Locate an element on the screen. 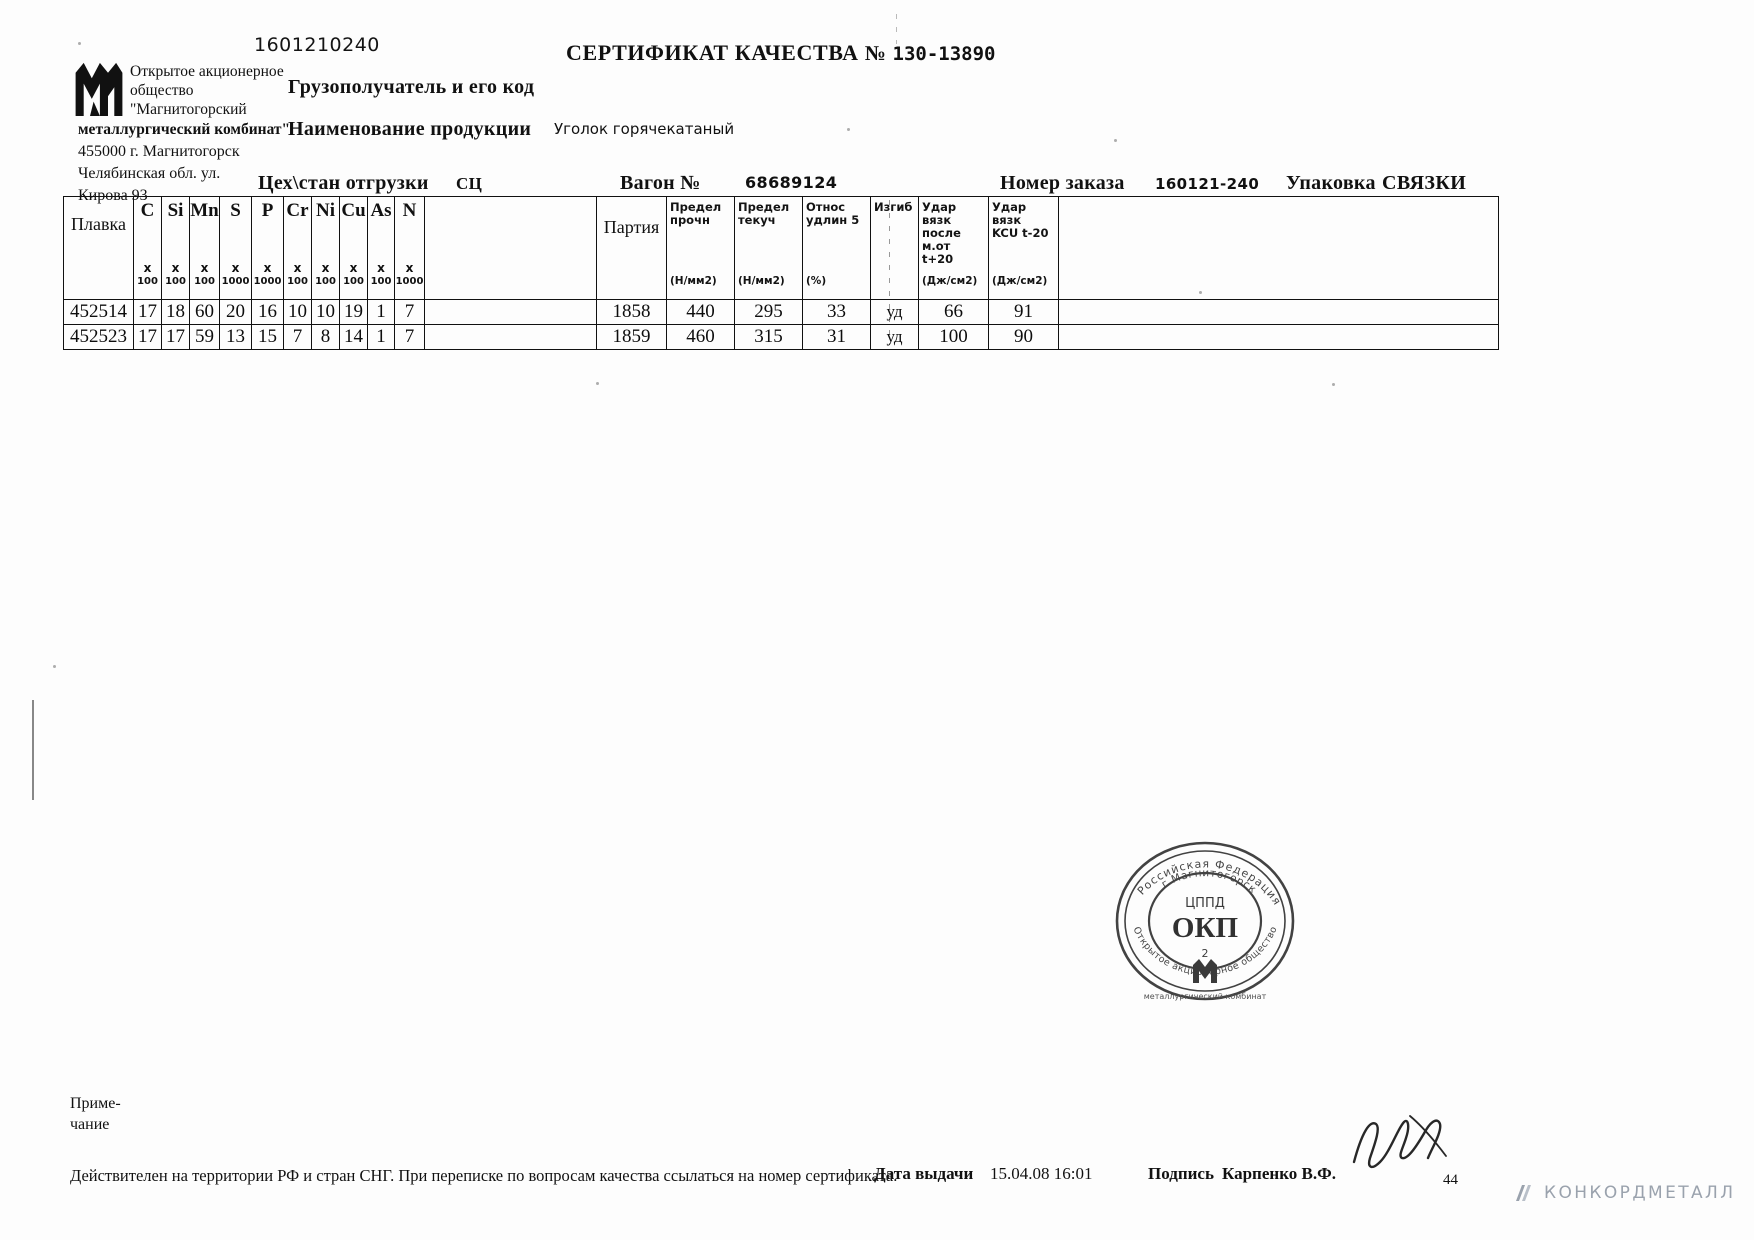  header-element-p: P x 1000 is located at coordinates (267, 248).